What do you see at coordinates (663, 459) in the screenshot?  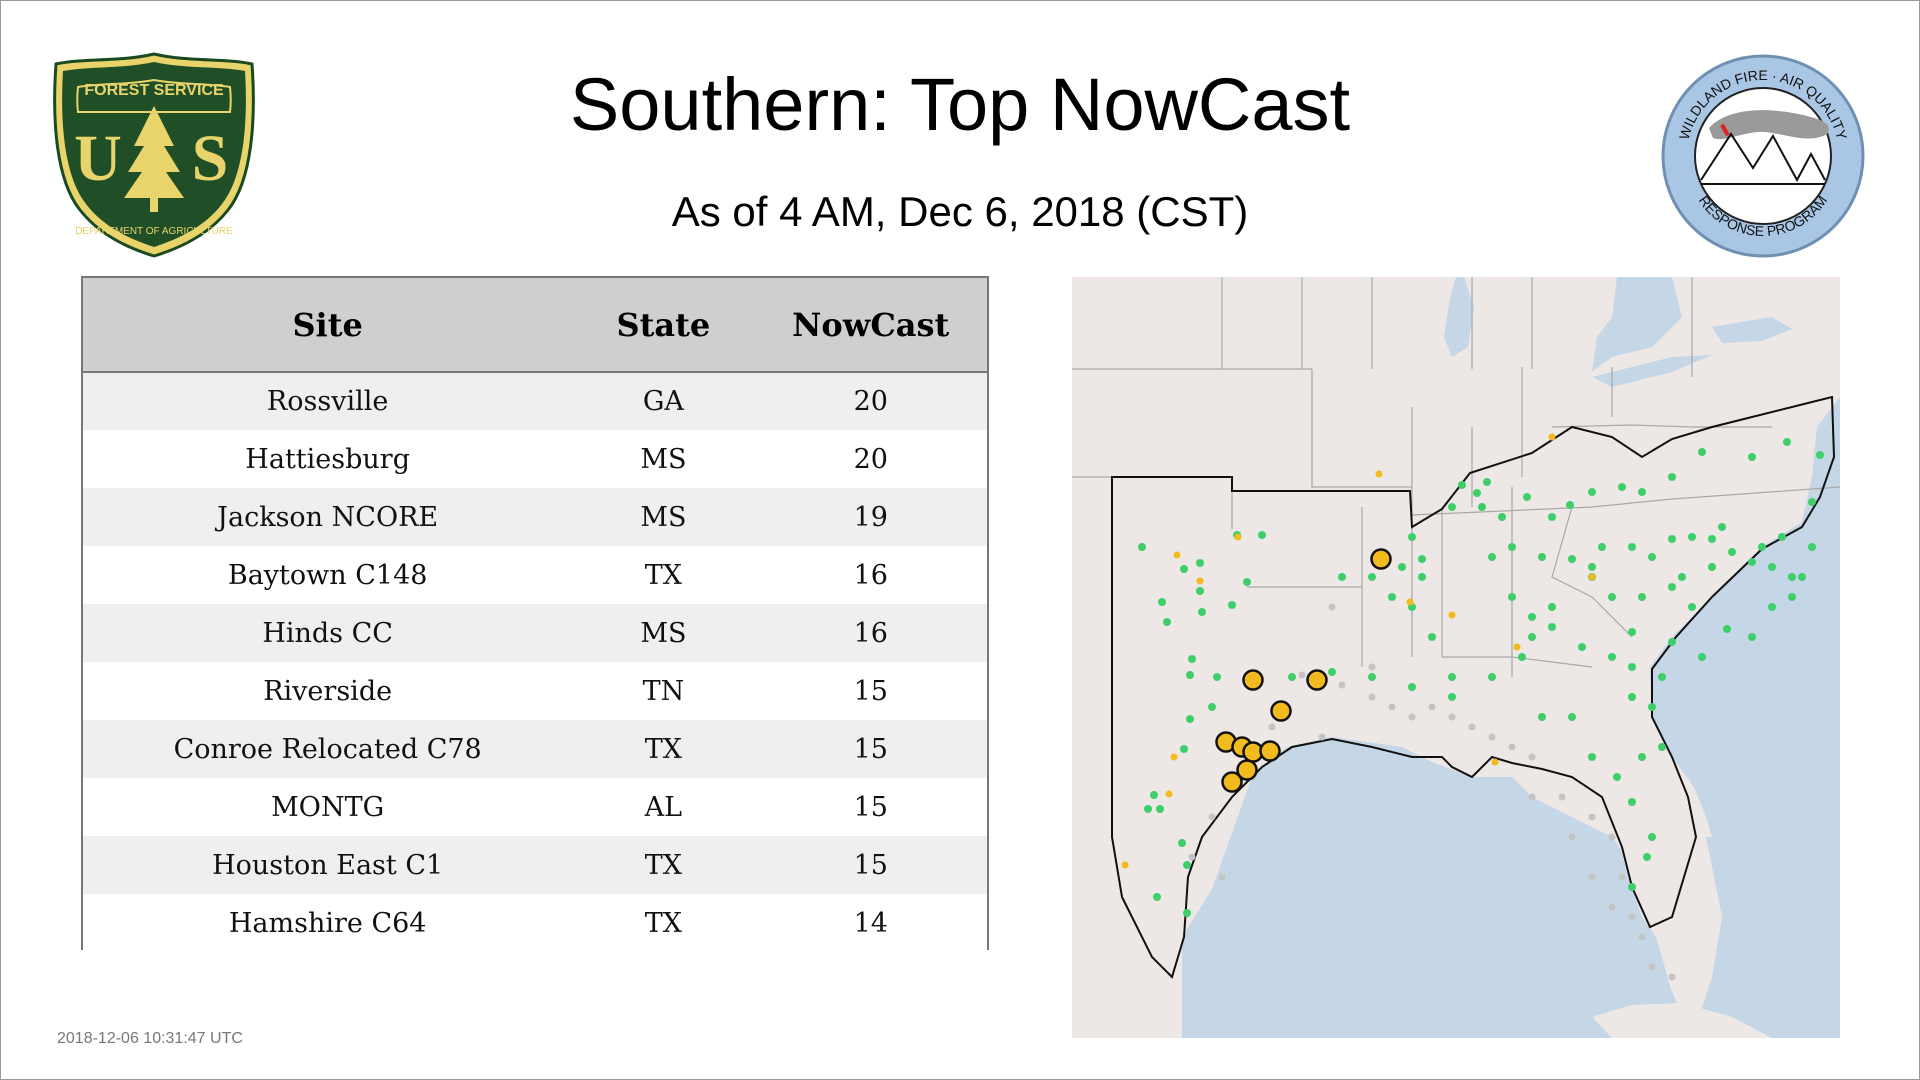 I see `state-cell: MS` at bounding box center [663, 459].